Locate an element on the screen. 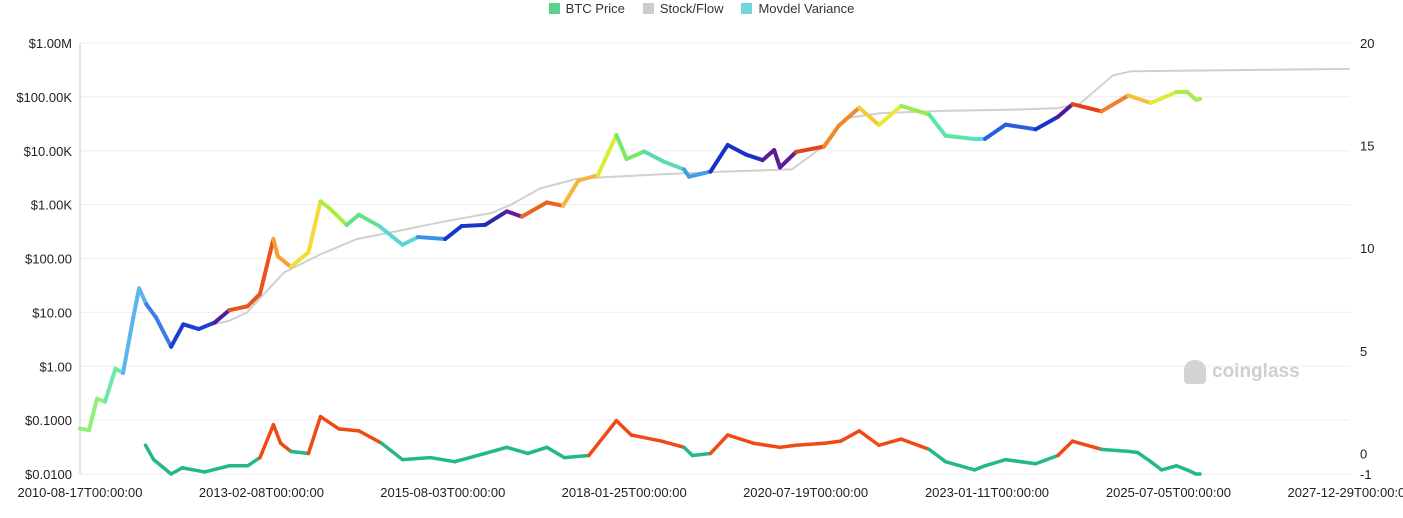 Image resolution: width=1403 pixels, height=518 pixels. x-tick-label: 2018-01-25T00:00:00 is located at coordinates (624, 492).